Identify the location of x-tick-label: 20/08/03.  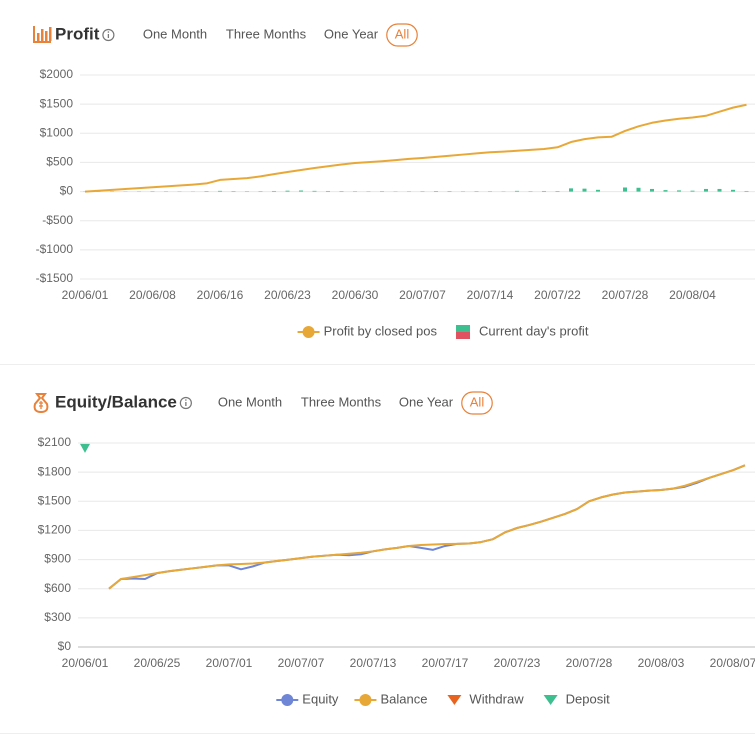
(661, 663).